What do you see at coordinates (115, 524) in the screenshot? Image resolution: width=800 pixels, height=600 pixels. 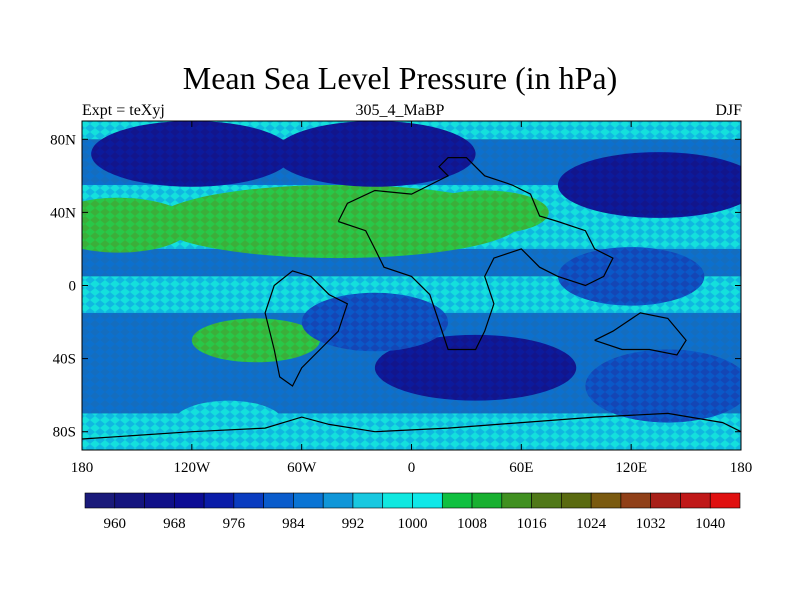 I see `colorbar-label: 960` at bounding box center [115, 524].